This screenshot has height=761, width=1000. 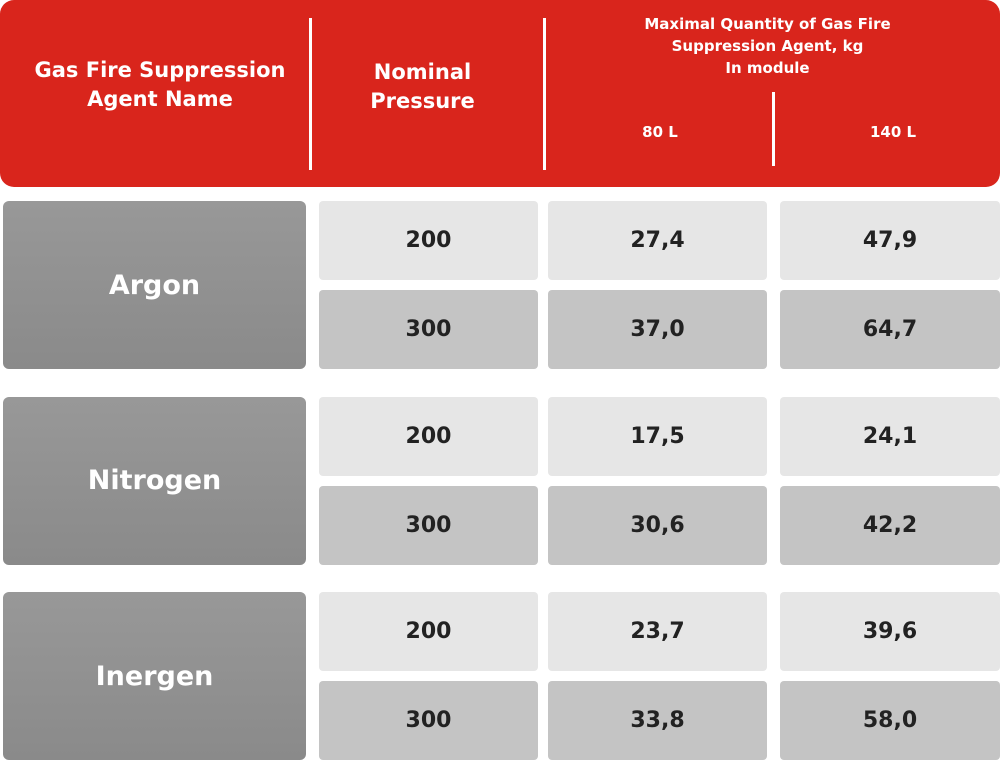 What do you see at coordinates (890, 240) in the screenshot?
I see `quantity-cell: 47,9` at bounding box center [890, 240].